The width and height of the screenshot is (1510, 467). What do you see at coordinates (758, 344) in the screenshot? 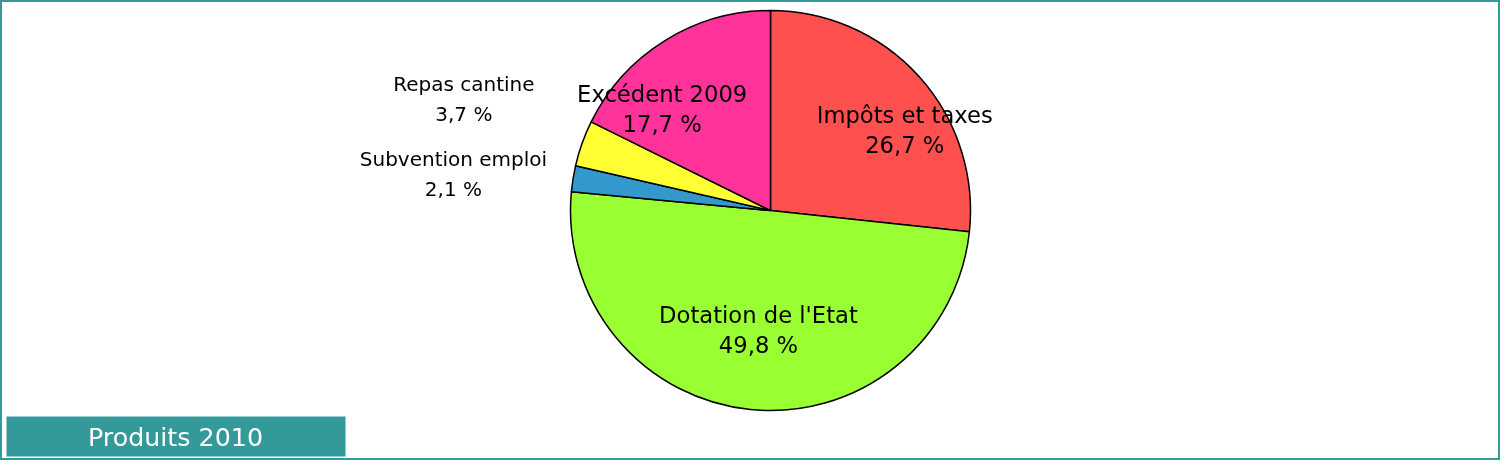
I see `data-label: 49,8 %` at bounding box center [758, 344].